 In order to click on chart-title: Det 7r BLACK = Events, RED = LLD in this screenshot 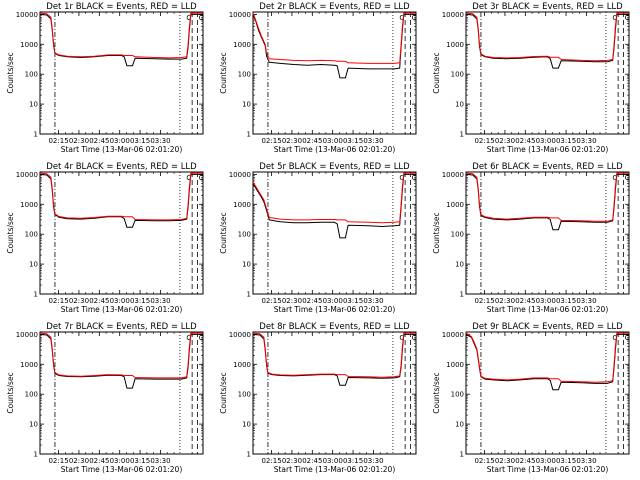, I will do `click(121, 327)`.